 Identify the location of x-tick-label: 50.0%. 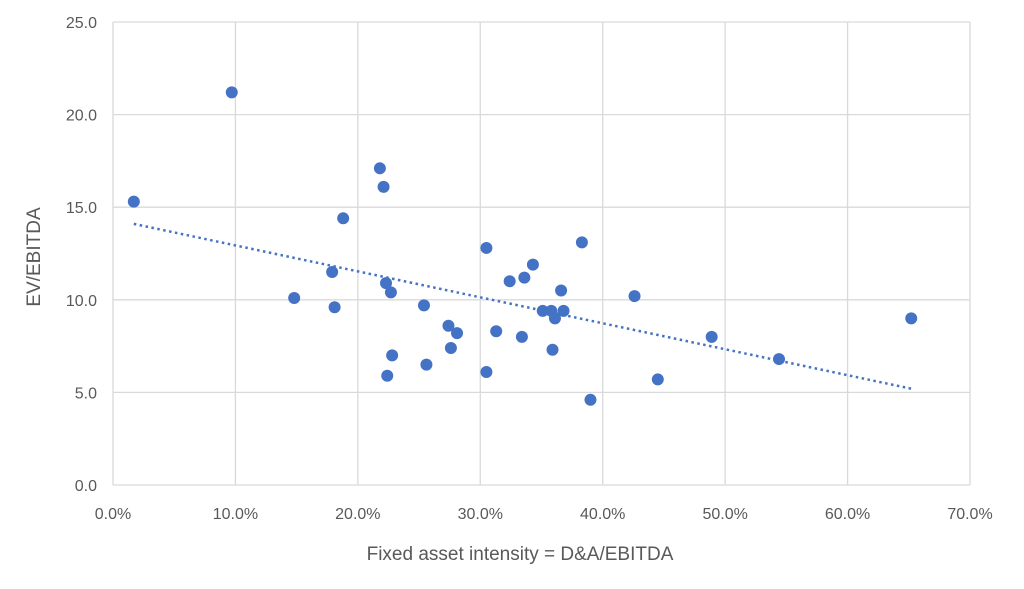
(724, 514).